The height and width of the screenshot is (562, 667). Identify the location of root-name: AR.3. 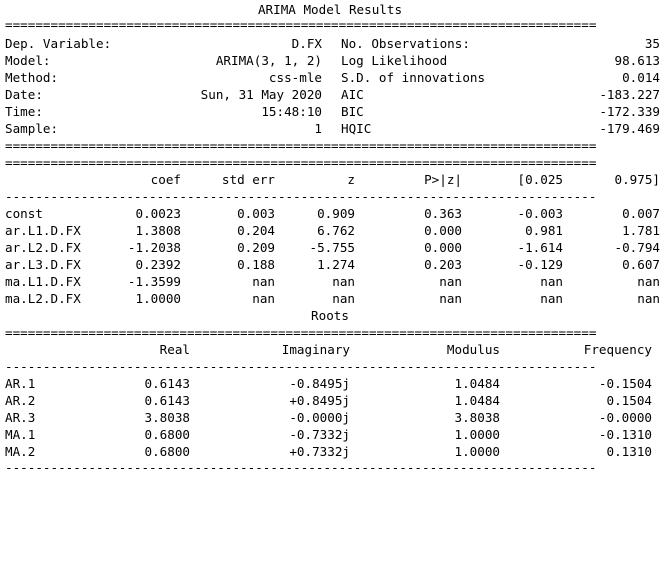
(20, 417).